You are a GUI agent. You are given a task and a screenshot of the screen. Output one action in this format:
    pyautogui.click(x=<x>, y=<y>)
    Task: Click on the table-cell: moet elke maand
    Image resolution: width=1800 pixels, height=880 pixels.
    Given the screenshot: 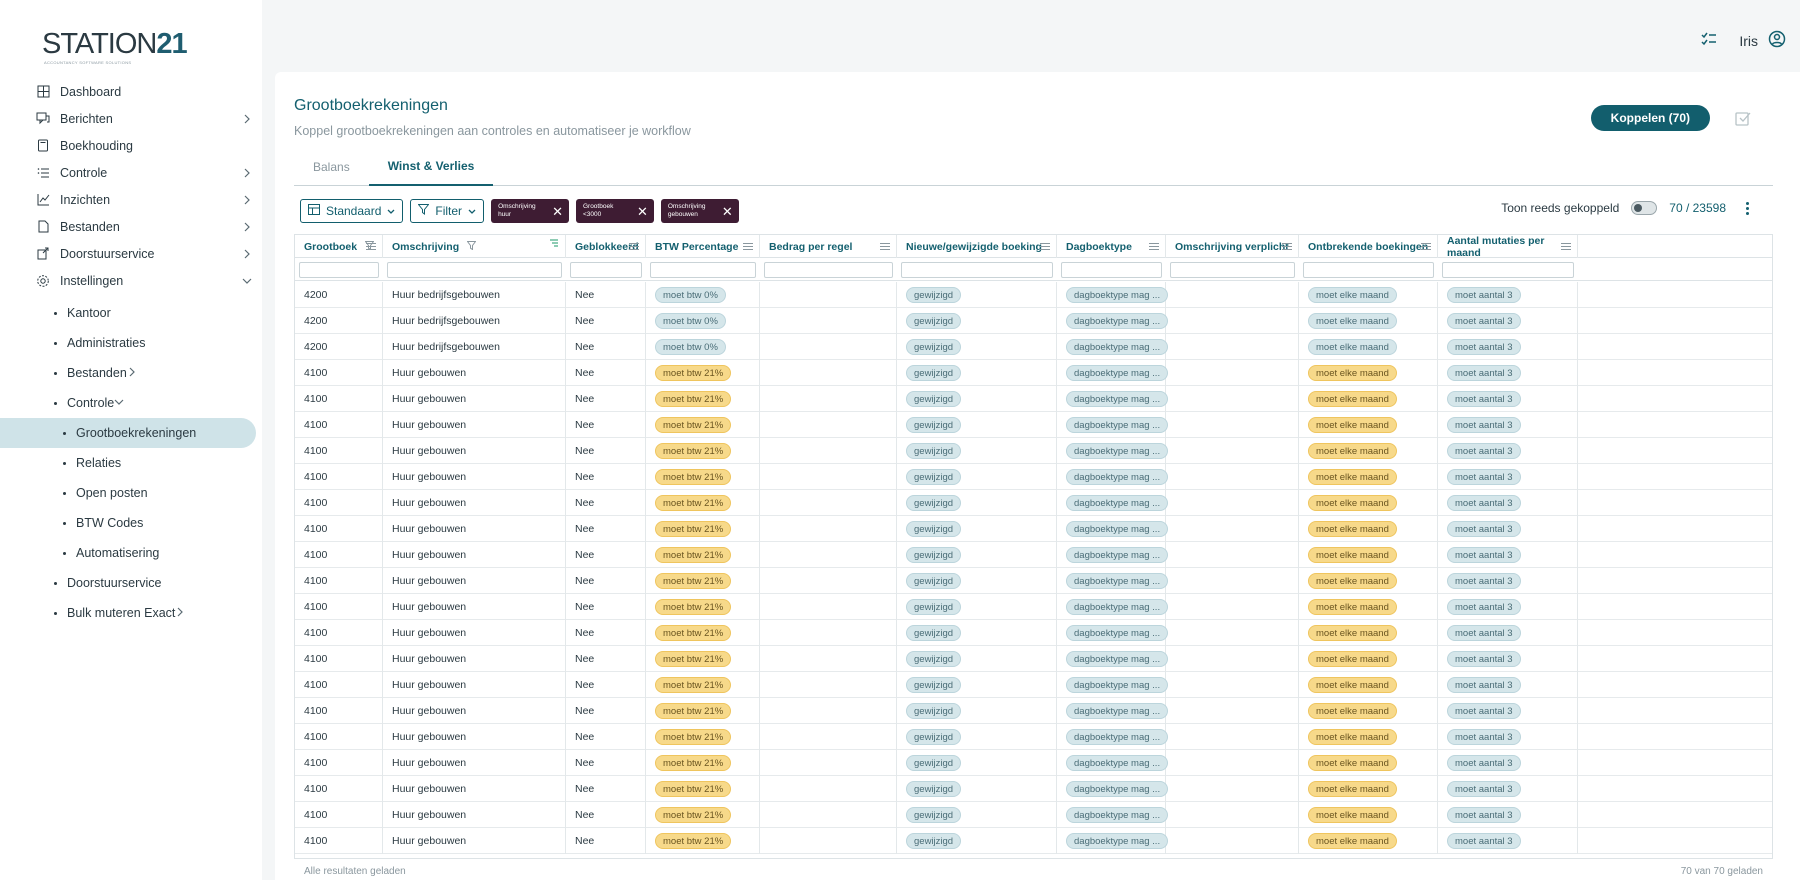 What is the action you would take?
    pyautogui.click(x=1368, y=347)
    